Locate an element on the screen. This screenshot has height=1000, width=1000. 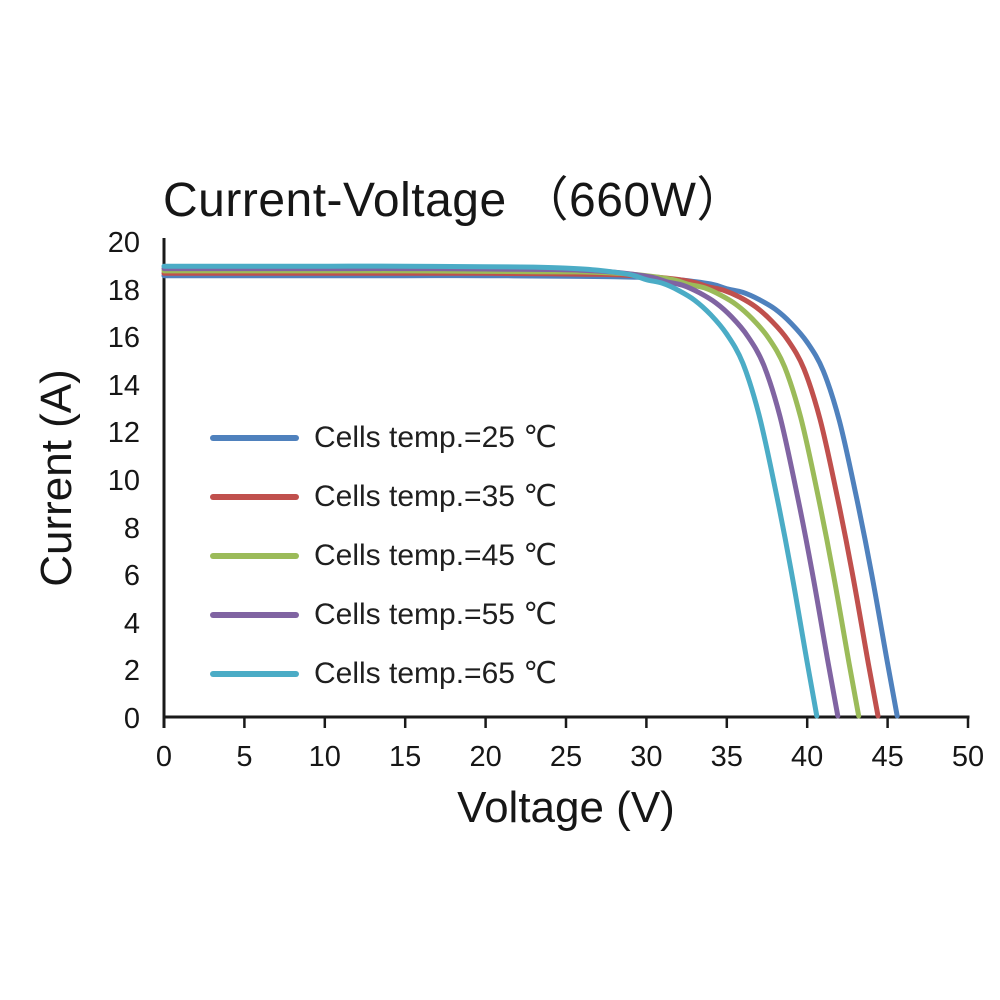
legend-label-25c: Cells temp.=25 ℃ is located at coordinates (435, 437).